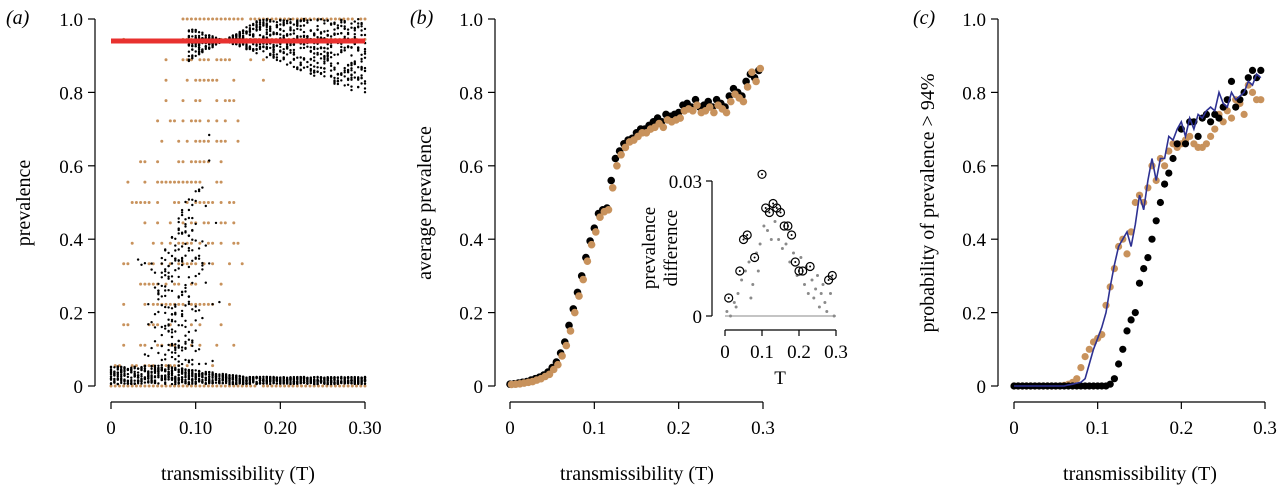  What do you see at coordinates (1265, 428) in the screenshot?
I see `x-tick-label: 0.3` at bounding box center [1265, 428].